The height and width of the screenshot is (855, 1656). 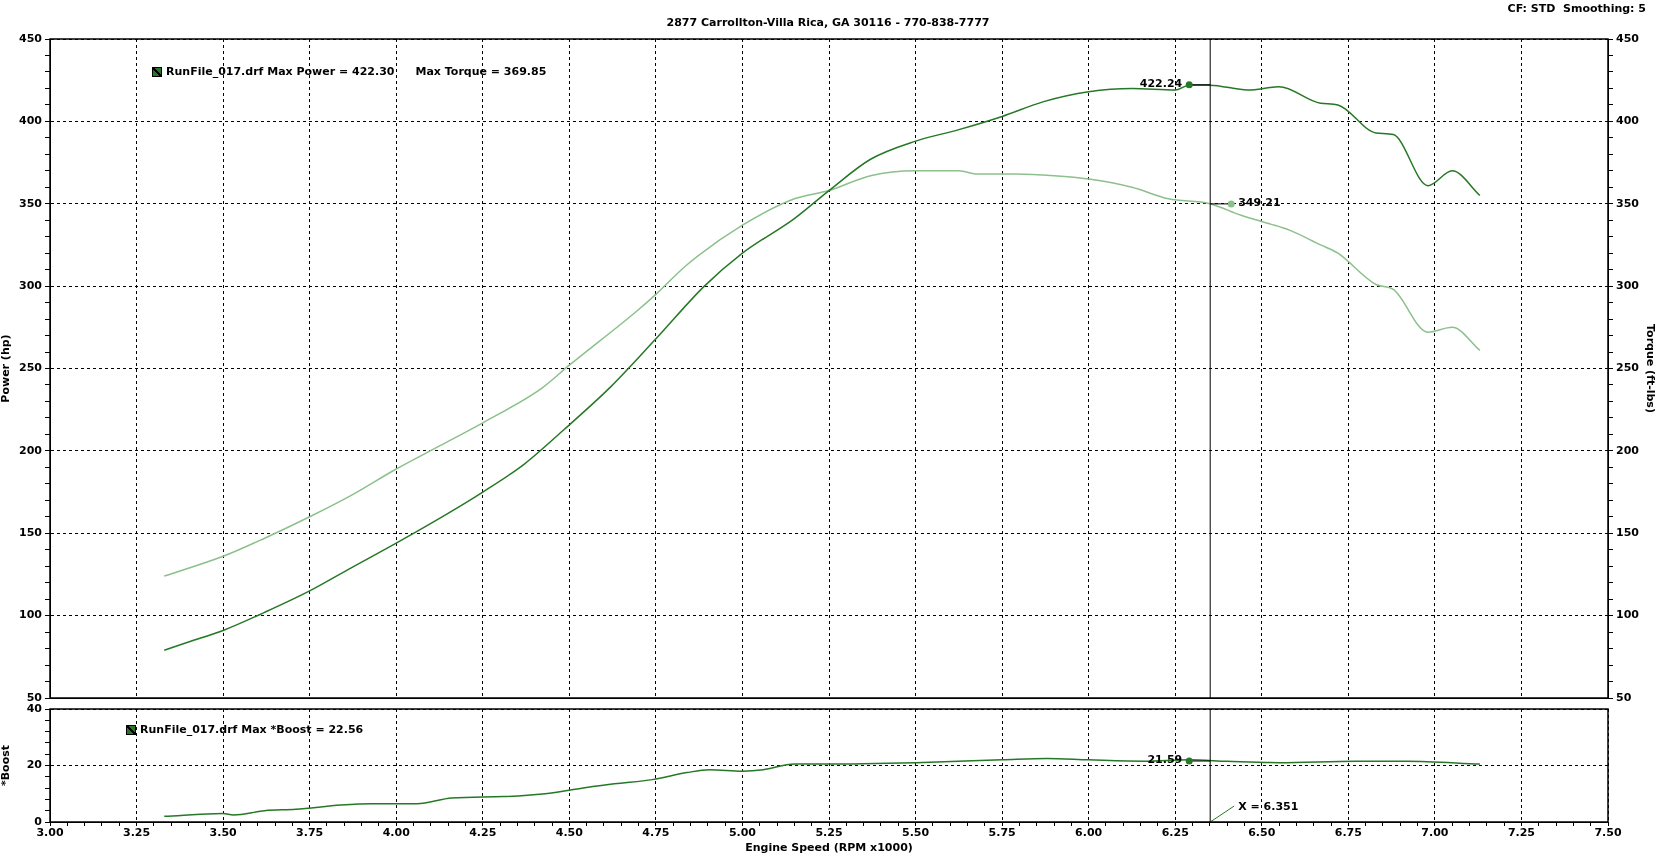 I want to click on chart-subtitle: 2877 Carrollton-Villa Rica, GA 30116 - 770-838-7777, so click(x=828, y=23).